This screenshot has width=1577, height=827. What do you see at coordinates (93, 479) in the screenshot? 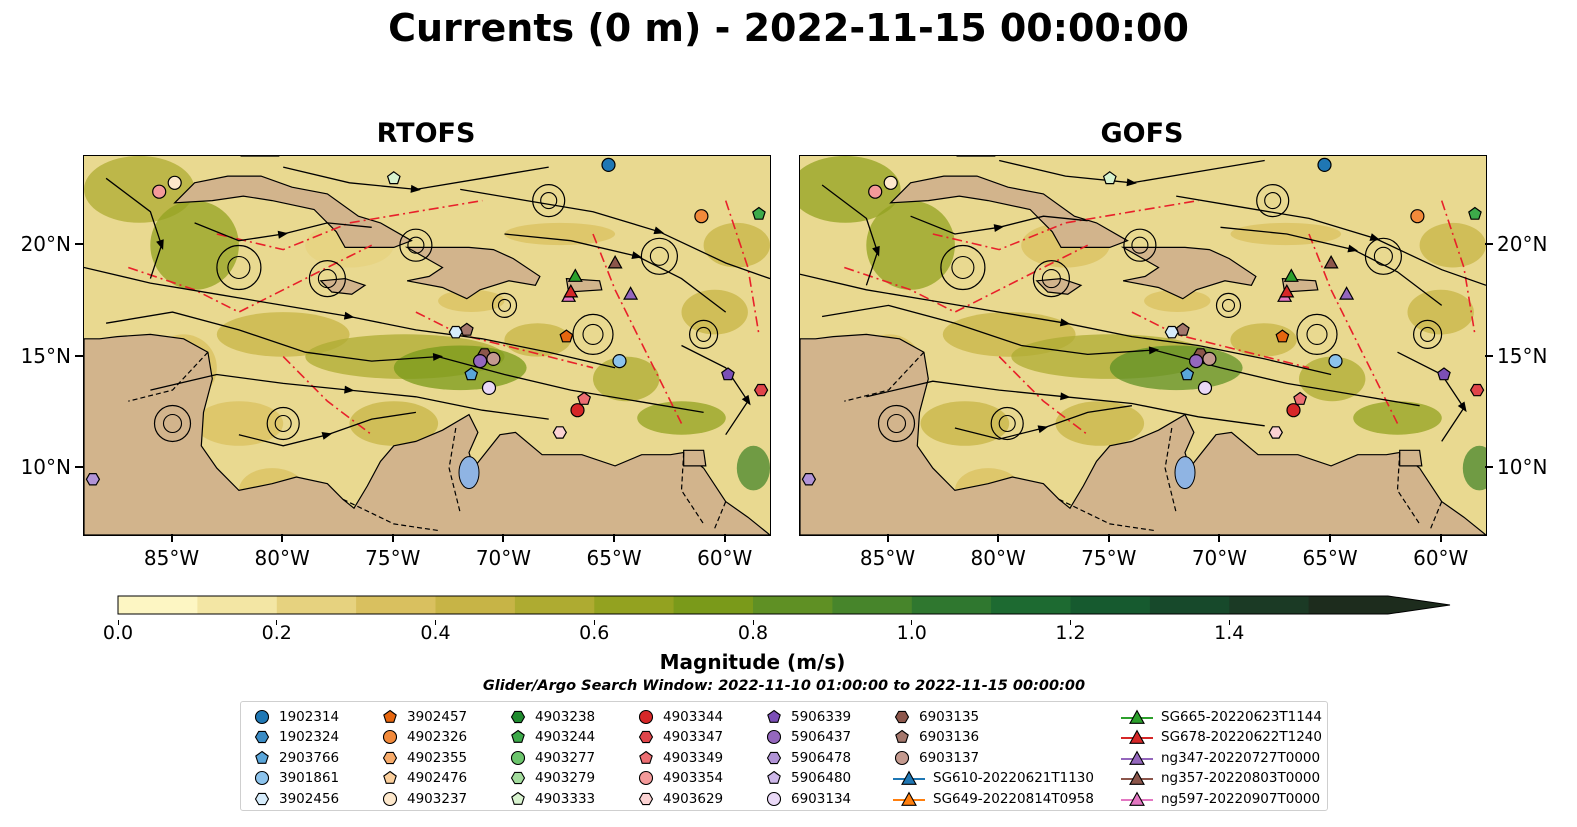
I see `marker-5906478-rtofs` at bounding box center [93, 479].